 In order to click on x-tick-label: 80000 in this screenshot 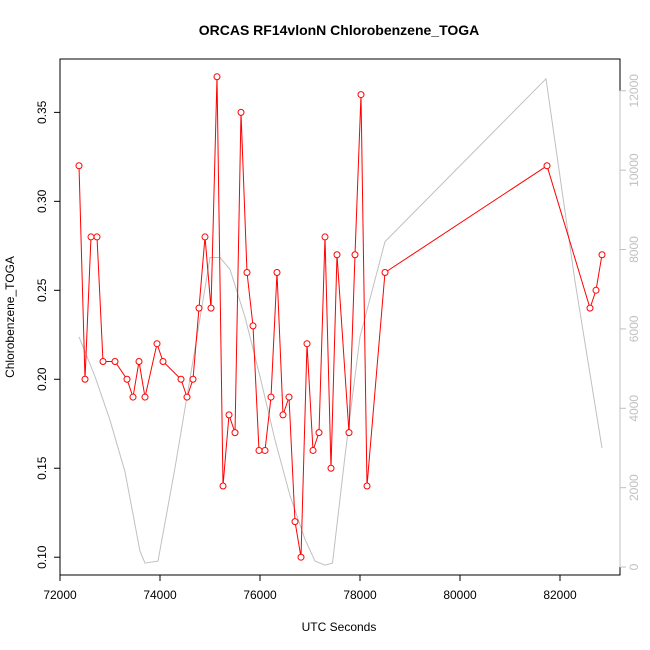, I will do `click(460, 595)`.